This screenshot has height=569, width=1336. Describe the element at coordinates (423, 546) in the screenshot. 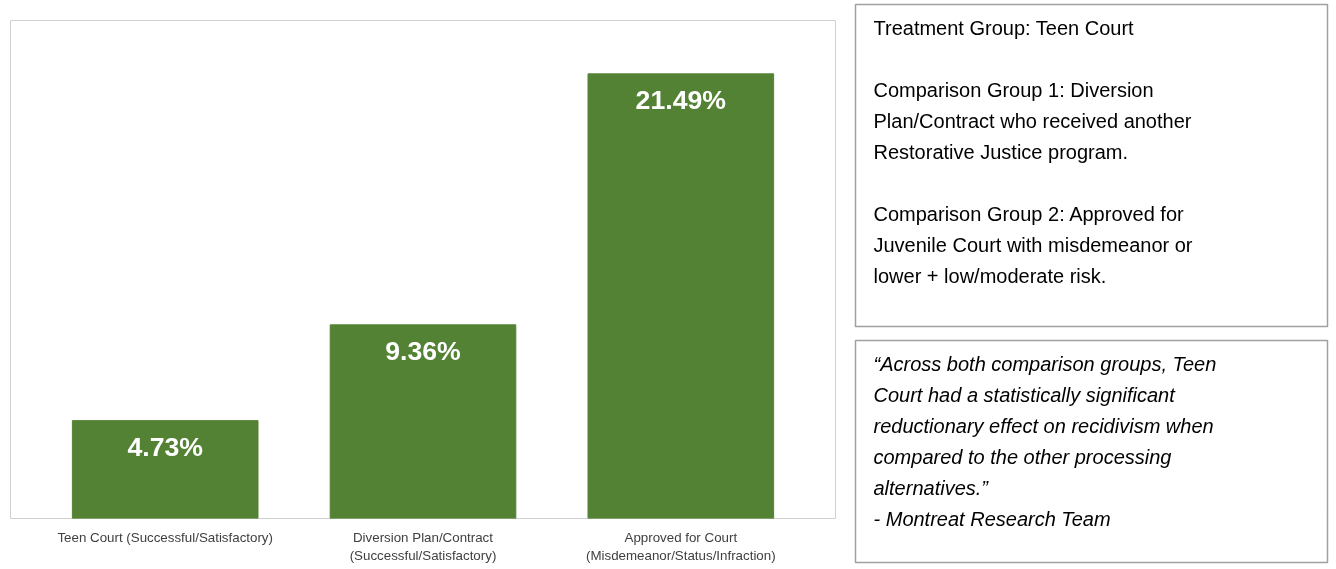

I see `x-tick-label: Diversion Plan/Contract (Successful/Satisfactory)` at that location.